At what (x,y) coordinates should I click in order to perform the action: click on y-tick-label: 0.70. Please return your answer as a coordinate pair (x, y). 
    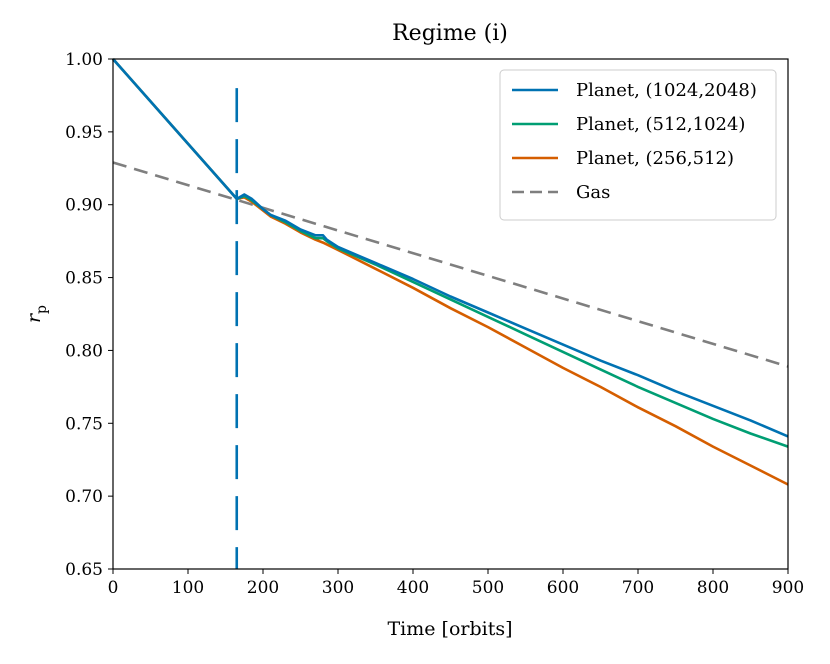
    Looking at the image, I should click on (84, 497).